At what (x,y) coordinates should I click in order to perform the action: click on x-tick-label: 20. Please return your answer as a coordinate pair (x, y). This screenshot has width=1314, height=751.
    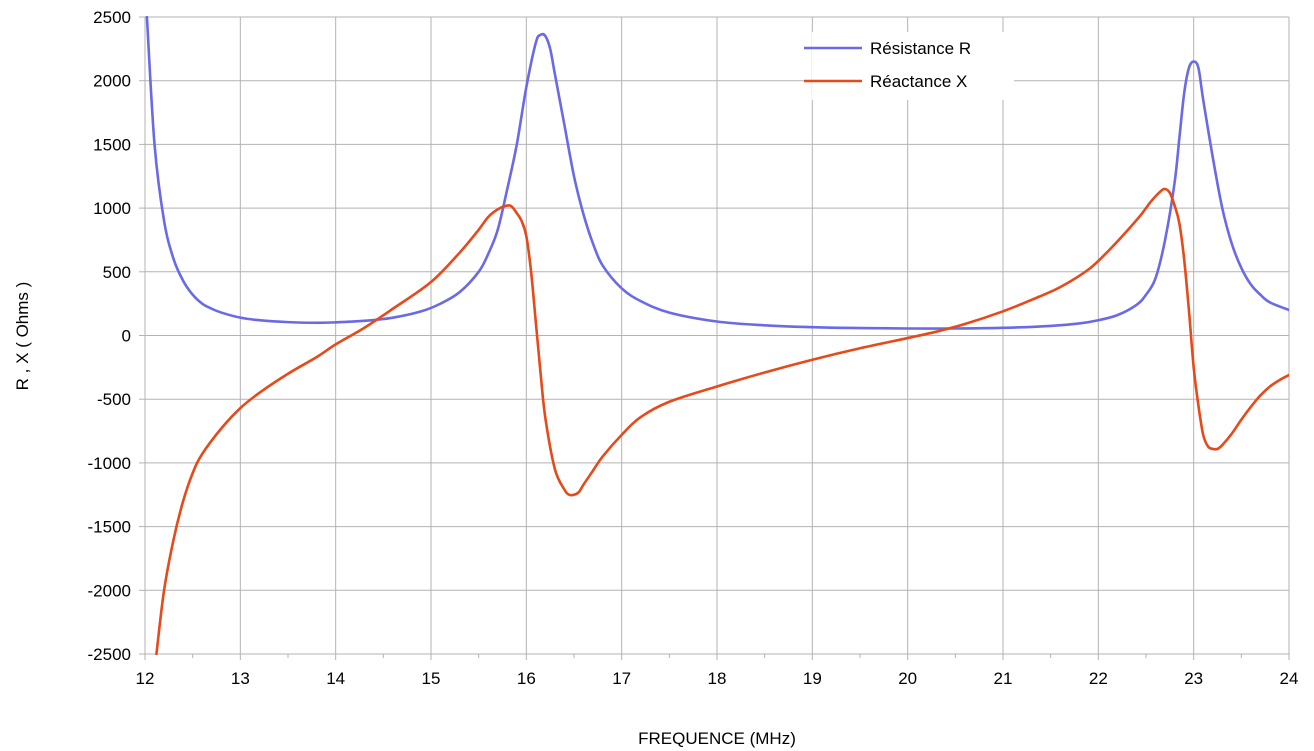
    Looking at the image, I should click on (907, 678).